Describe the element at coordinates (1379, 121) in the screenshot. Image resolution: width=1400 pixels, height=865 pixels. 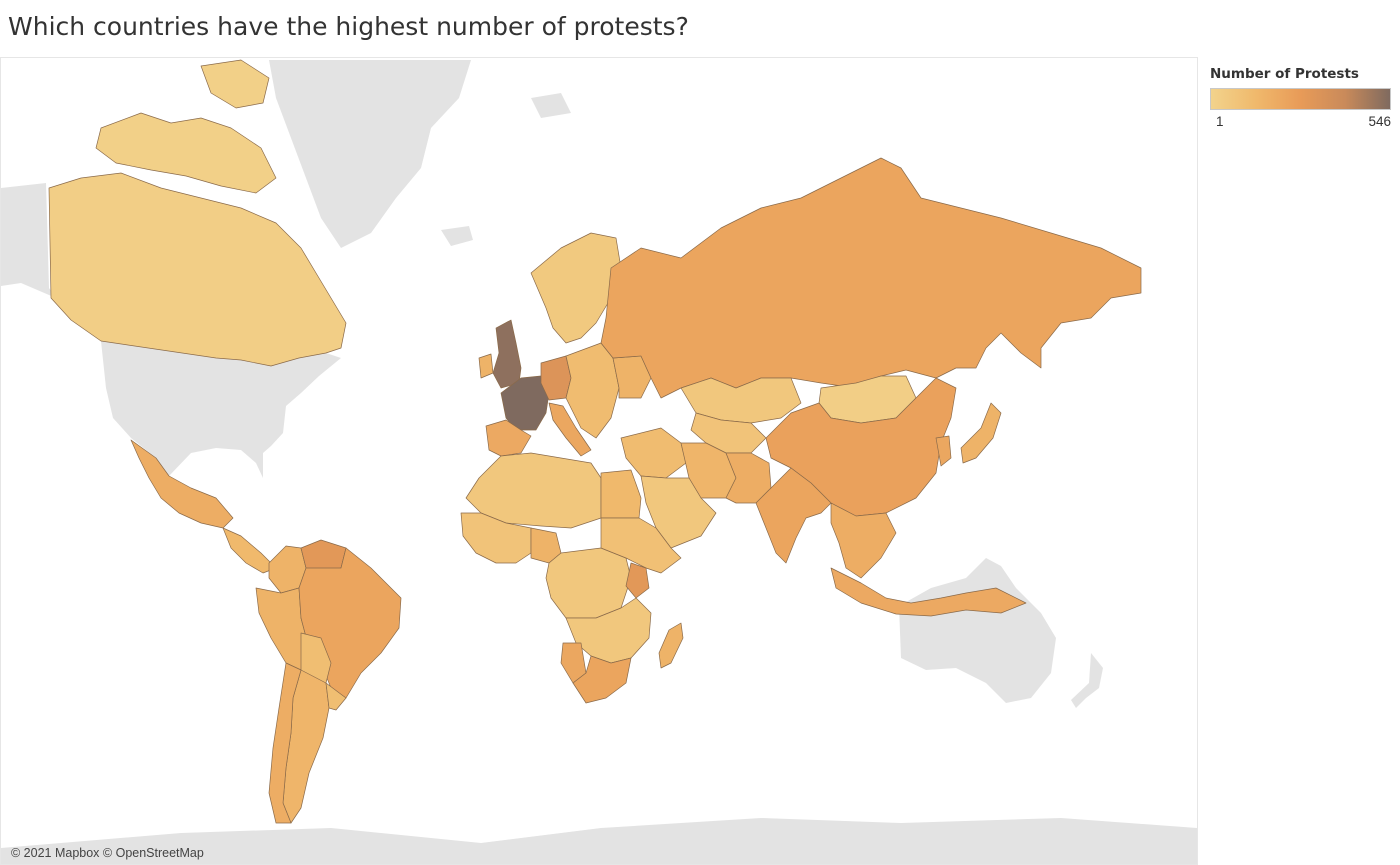
I see `legend-max-label: 546` at that location.